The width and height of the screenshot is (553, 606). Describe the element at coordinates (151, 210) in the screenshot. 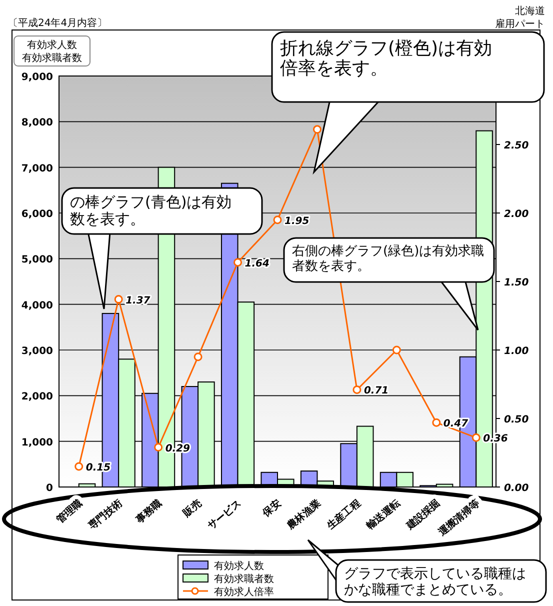

I see `annotation: の棒グラフ(青色)は有効数を表す。` at that location.